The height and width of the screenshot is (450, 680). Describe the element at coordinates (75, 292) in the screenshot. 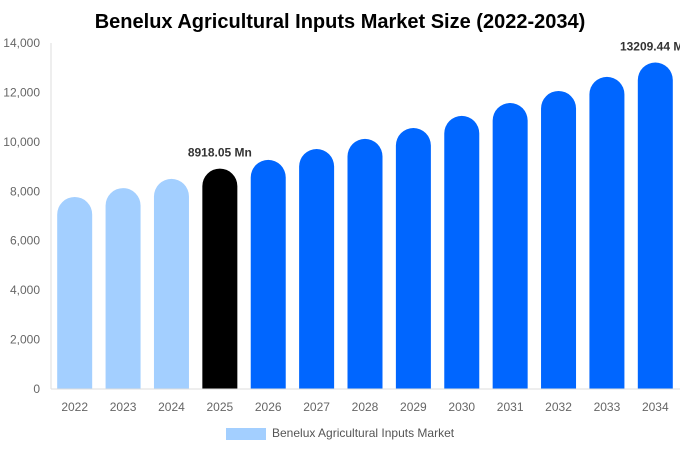

I see `bar-2022` at that location.